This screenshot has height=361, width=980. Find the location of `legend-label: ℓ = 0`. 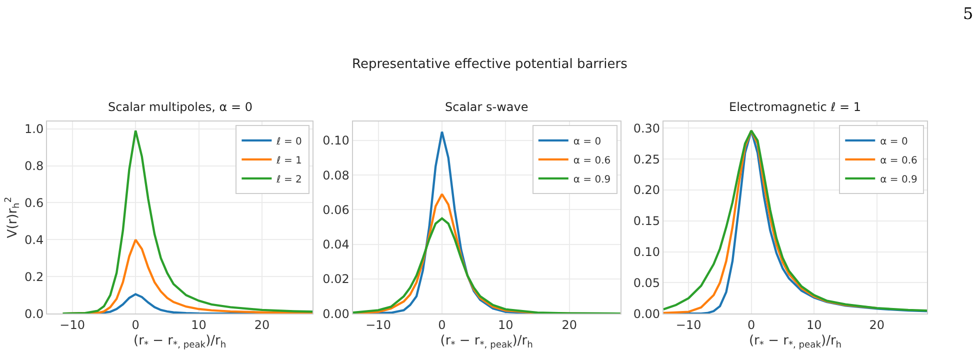

legend-label: ℓ = 0 is located at coordinates (289, 142).